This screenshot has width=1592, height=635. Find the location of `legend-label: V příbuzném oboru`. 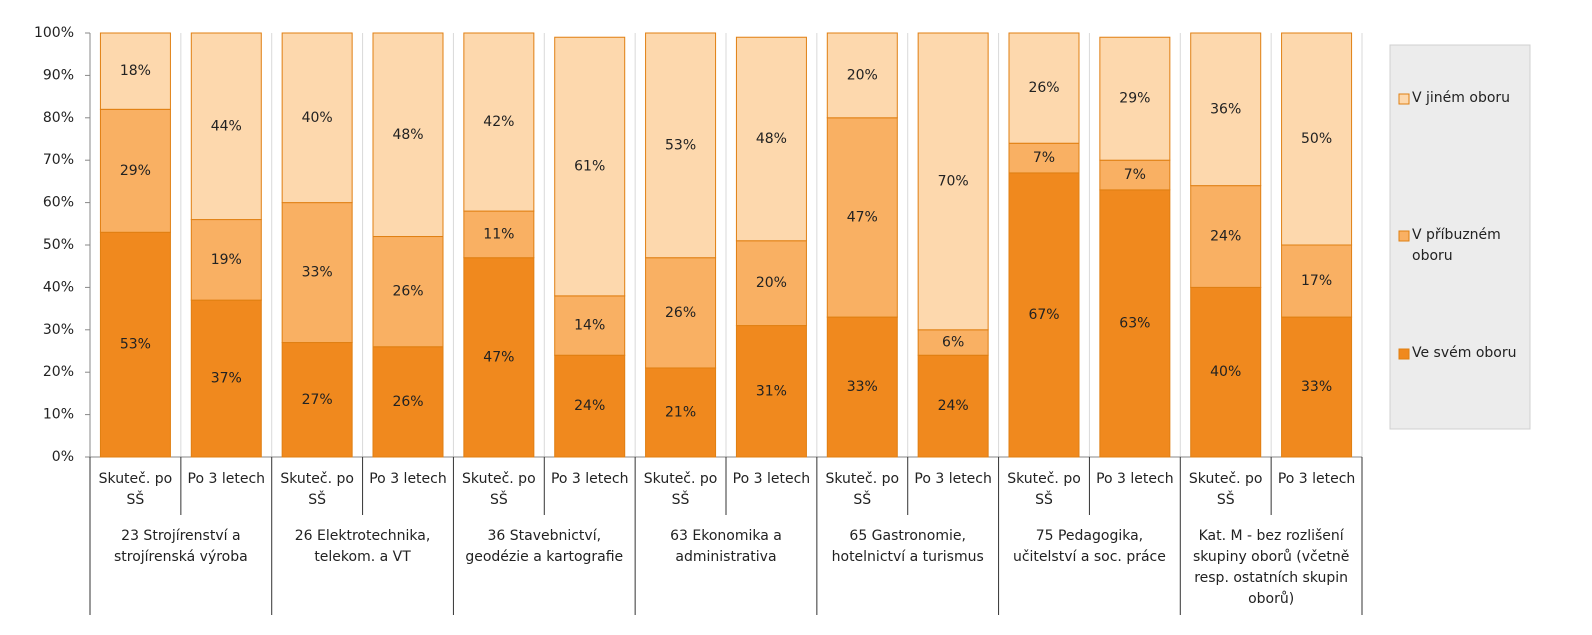

legend-label: V příbuzném oboru is located at coordinates (1456, 245).